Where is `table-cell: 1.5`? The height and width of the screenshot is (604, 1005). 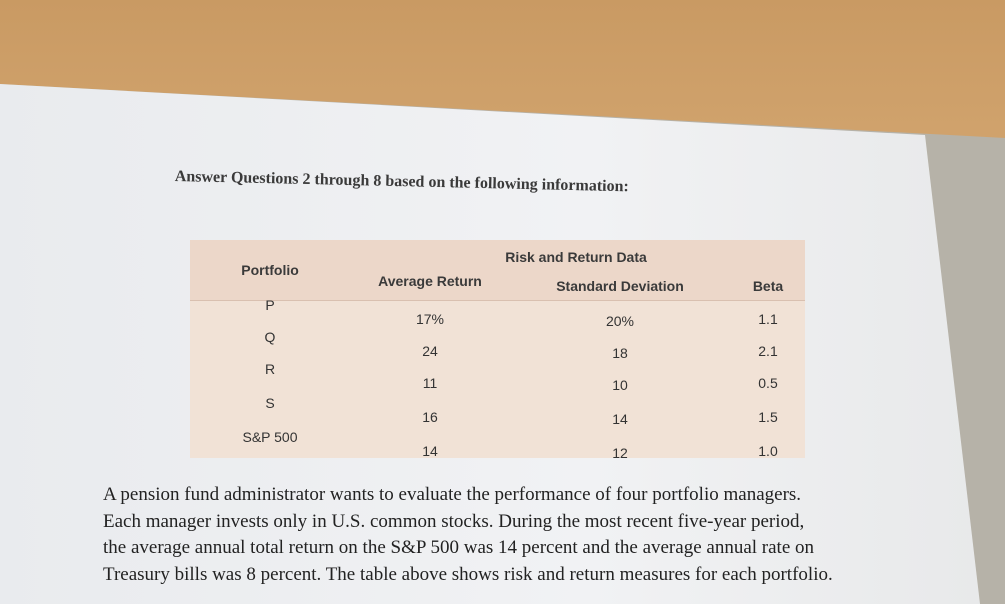
table-cell: 1.5 is located at coordinates (768, 417).